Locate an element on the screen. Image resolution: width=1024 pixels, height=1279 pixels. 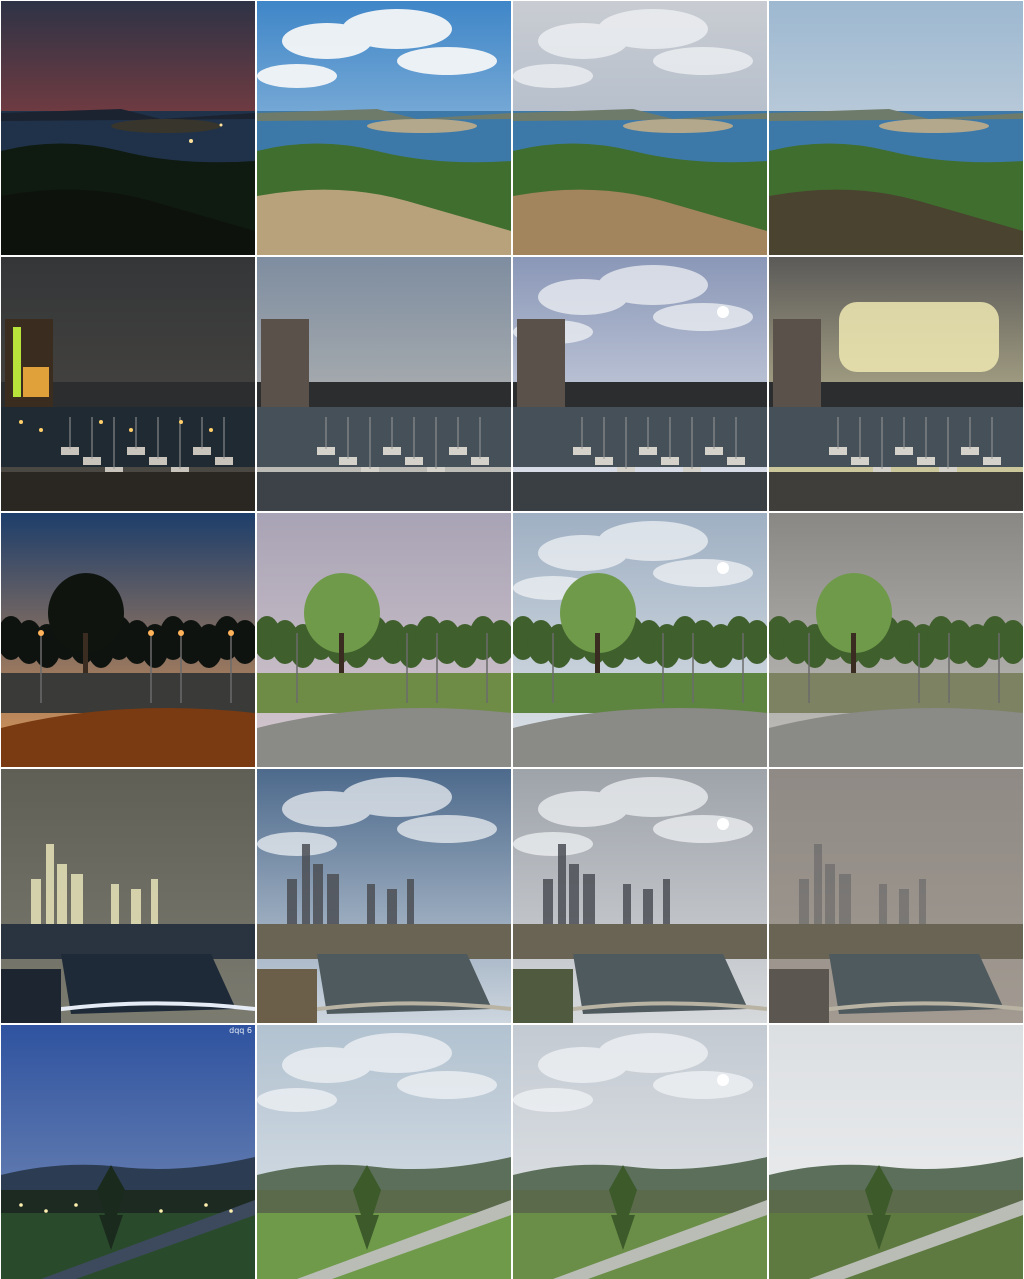
tile-harbor-marina-cloudy is located at coordinates (640, 384).